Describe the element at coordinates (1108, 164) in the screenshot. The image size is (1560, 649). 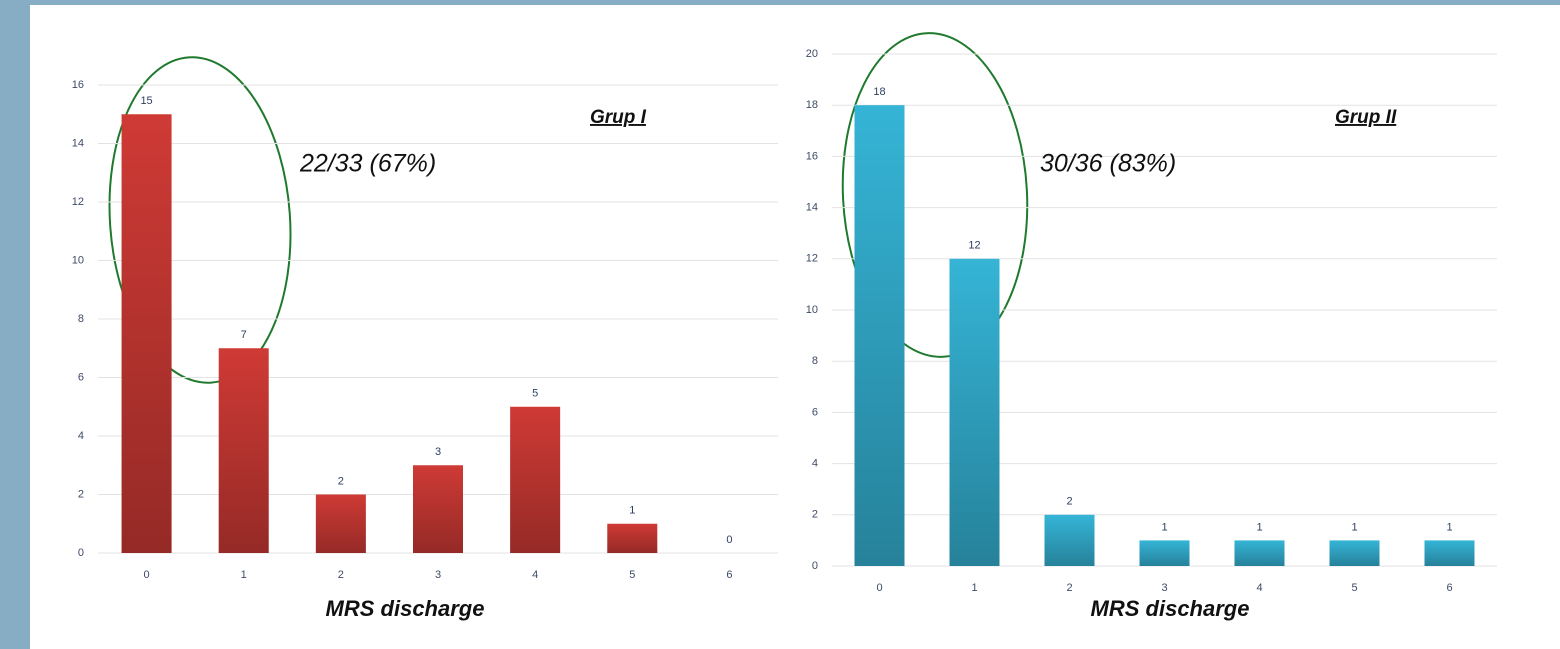
I see `annotation: 30/36 (83%)` at that location.